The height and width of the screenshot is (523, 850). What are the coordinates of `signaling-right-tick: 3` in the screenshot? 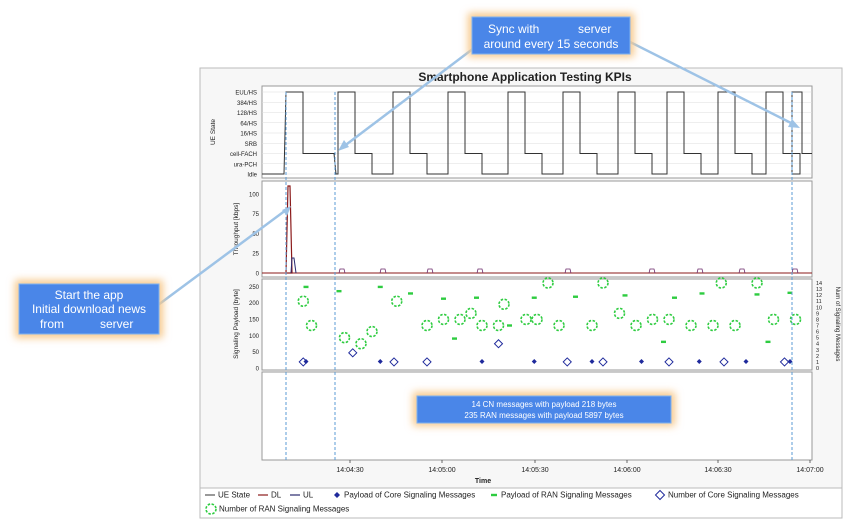 It's located at (817, 351).